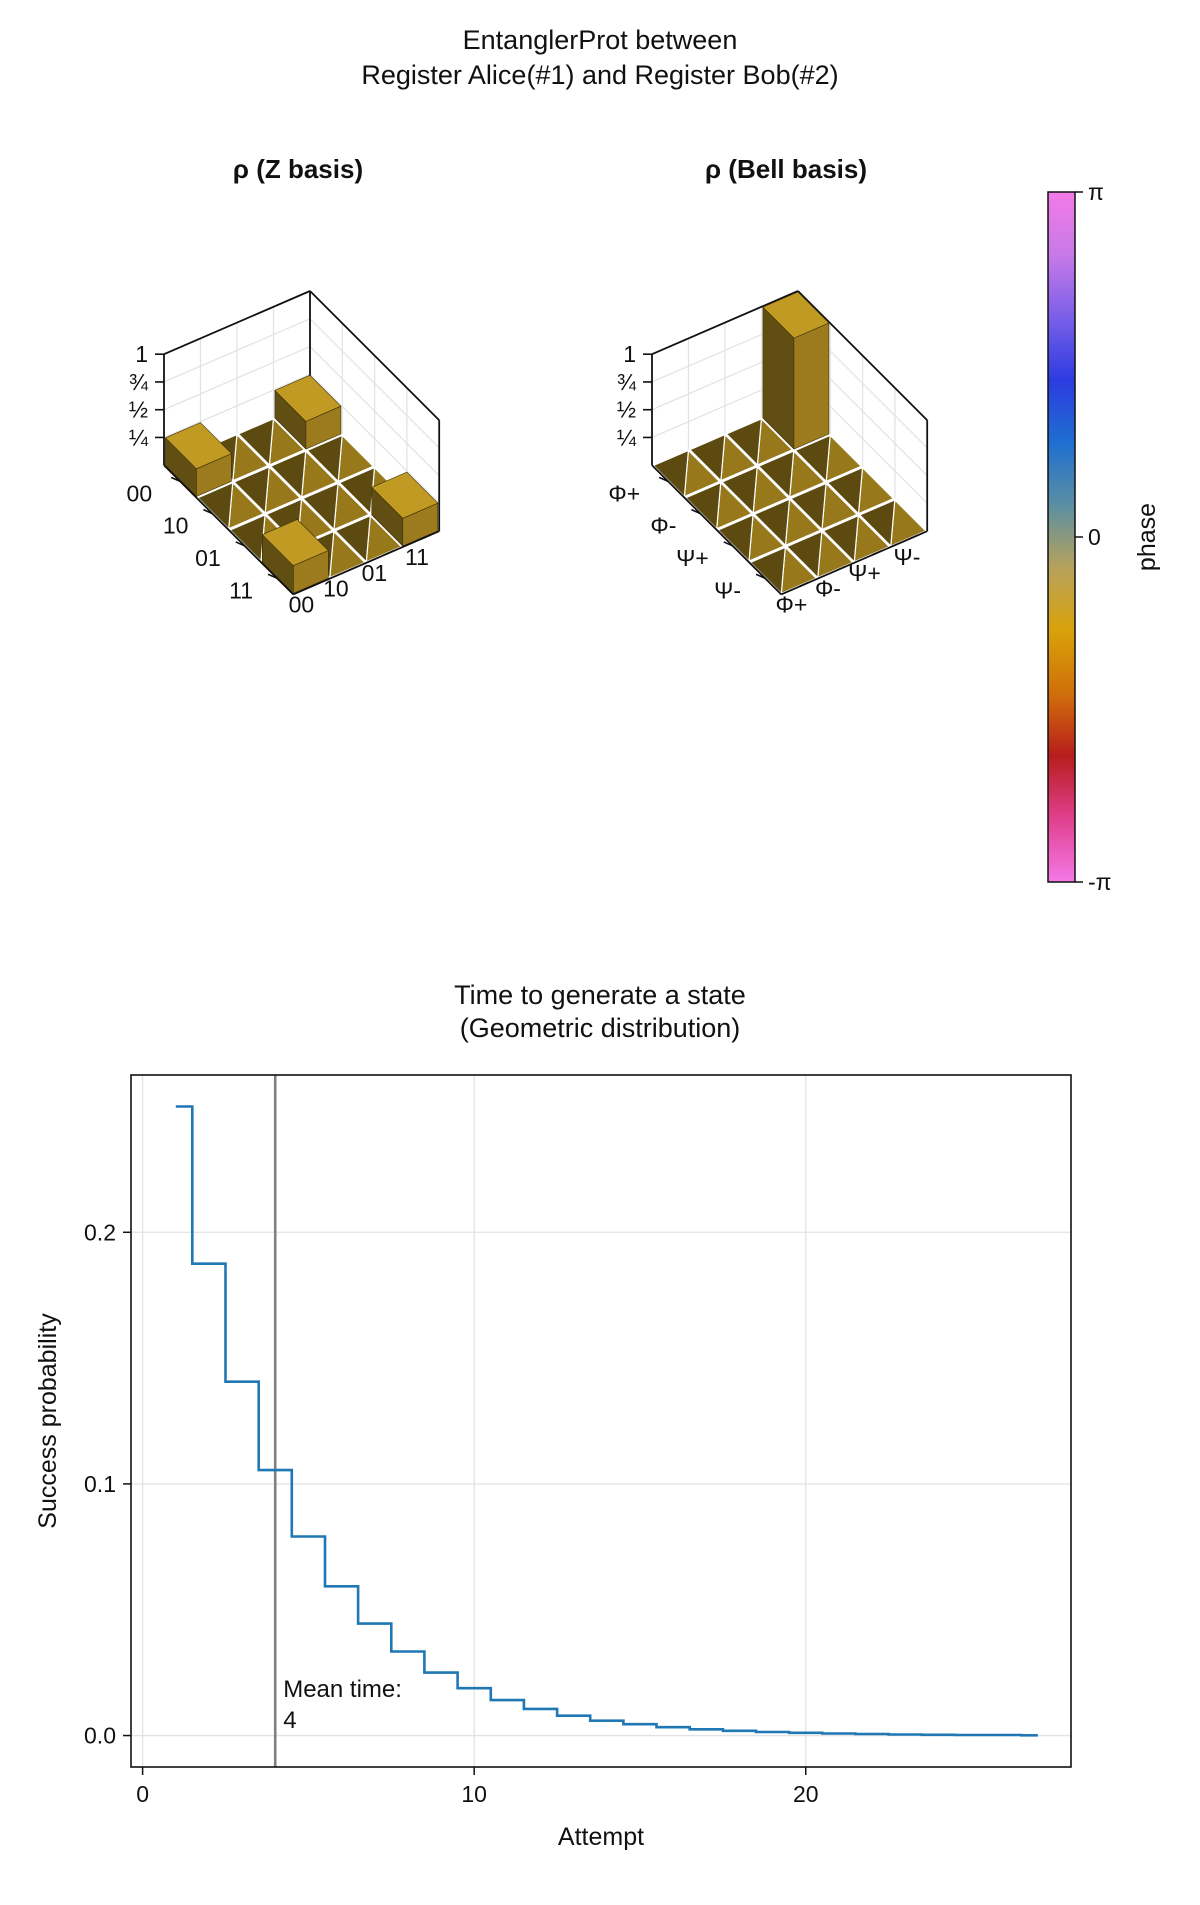 The width and height of the screenshot is (1200, 1905). Describe the element at coordinates (48, 1421) in the screenshot. I see `y-axis-label: Success probability` at that location.